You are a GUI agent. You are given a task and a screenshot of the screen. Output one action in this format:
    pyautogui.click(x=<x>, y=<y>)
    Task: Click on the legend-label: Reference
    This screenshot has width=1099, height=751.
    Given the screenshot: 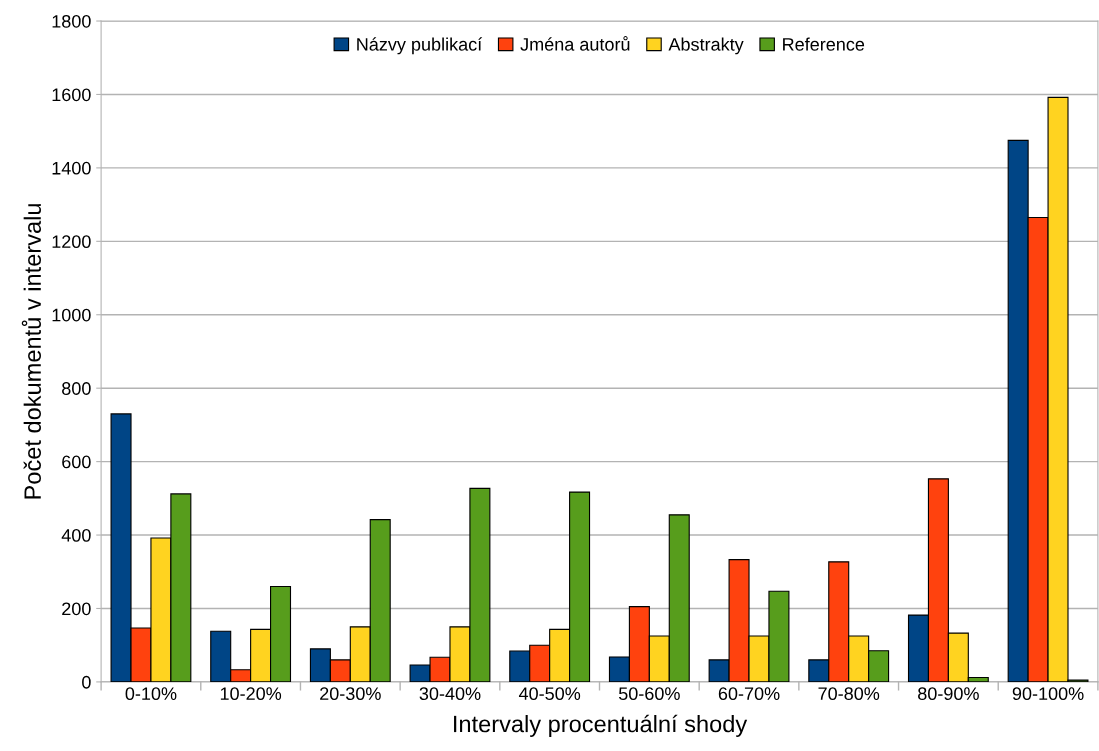 What is the action you would take?
    pyautogui.click(x=824, y=44)
    